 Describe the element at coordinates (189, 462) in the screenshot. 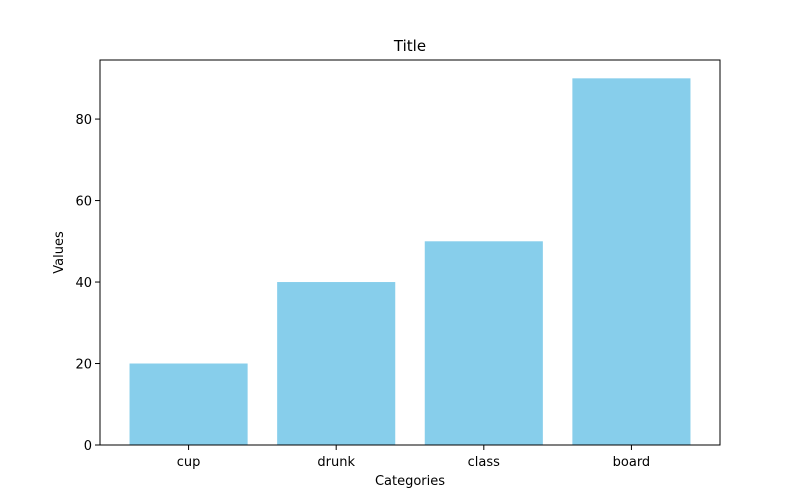

I see `x-tick-label: cup` at that location.